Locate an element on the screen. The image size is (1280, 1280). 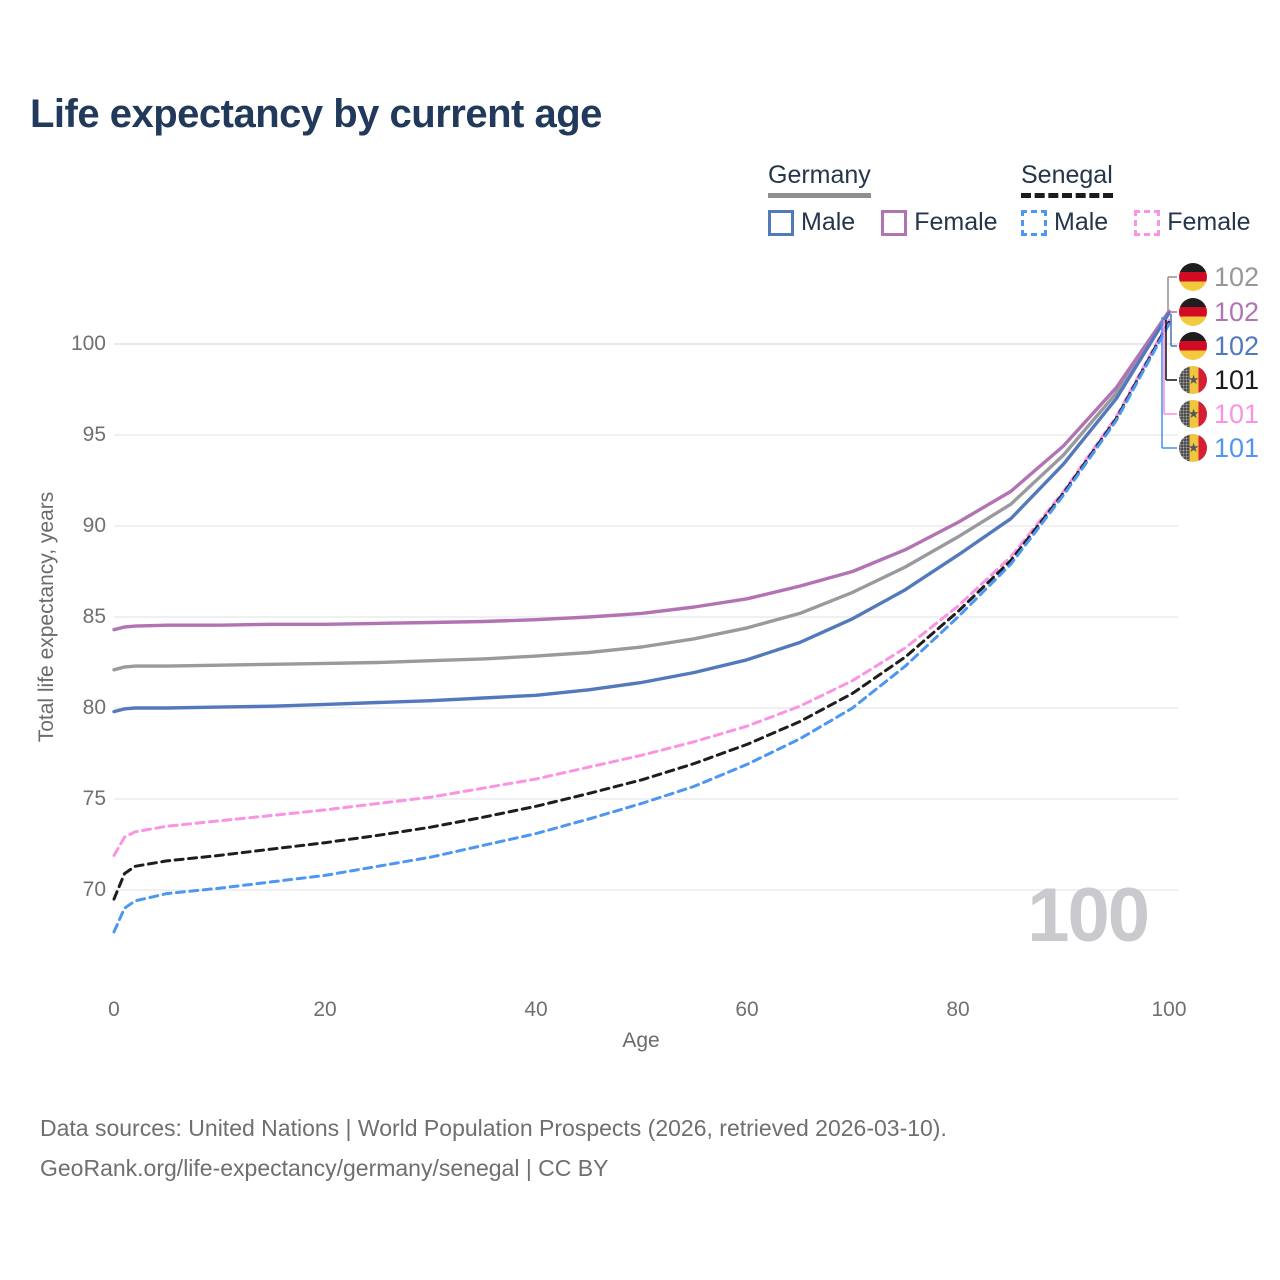
x-axis-title: Age is located at coordinates (641, 1040).